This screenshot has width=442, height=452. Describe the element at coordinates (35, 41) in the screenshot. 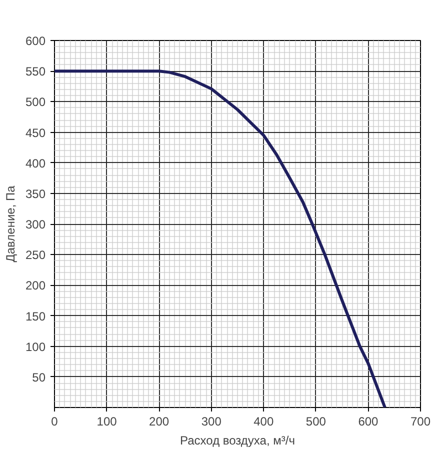

I see `y-tick-label: 600` at that location.